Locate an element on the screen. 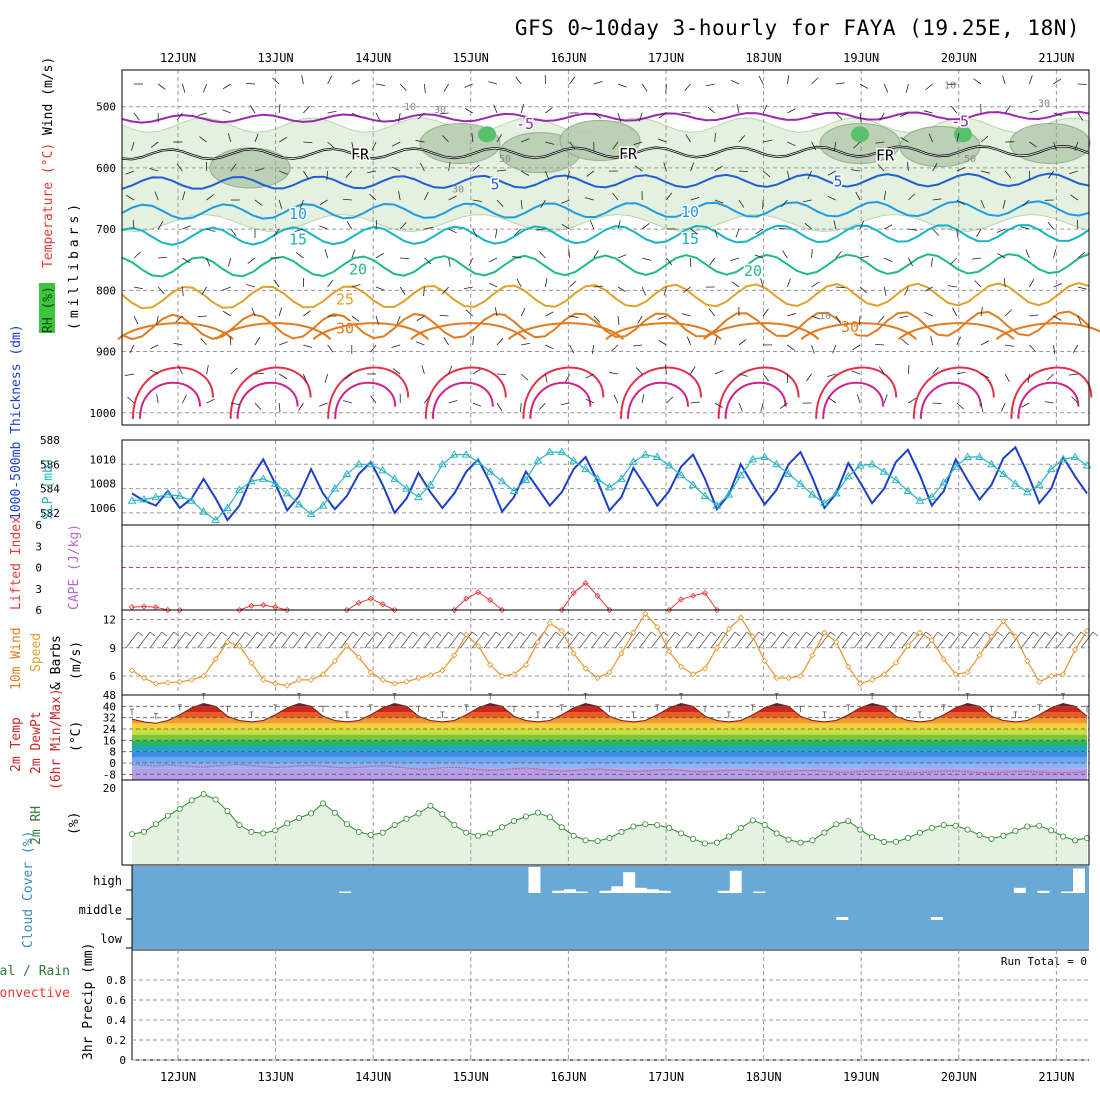 This screenshot has width=1100, height=1100. wind-ylabel: Wind (m/s) is located at coordinates (48, 96).